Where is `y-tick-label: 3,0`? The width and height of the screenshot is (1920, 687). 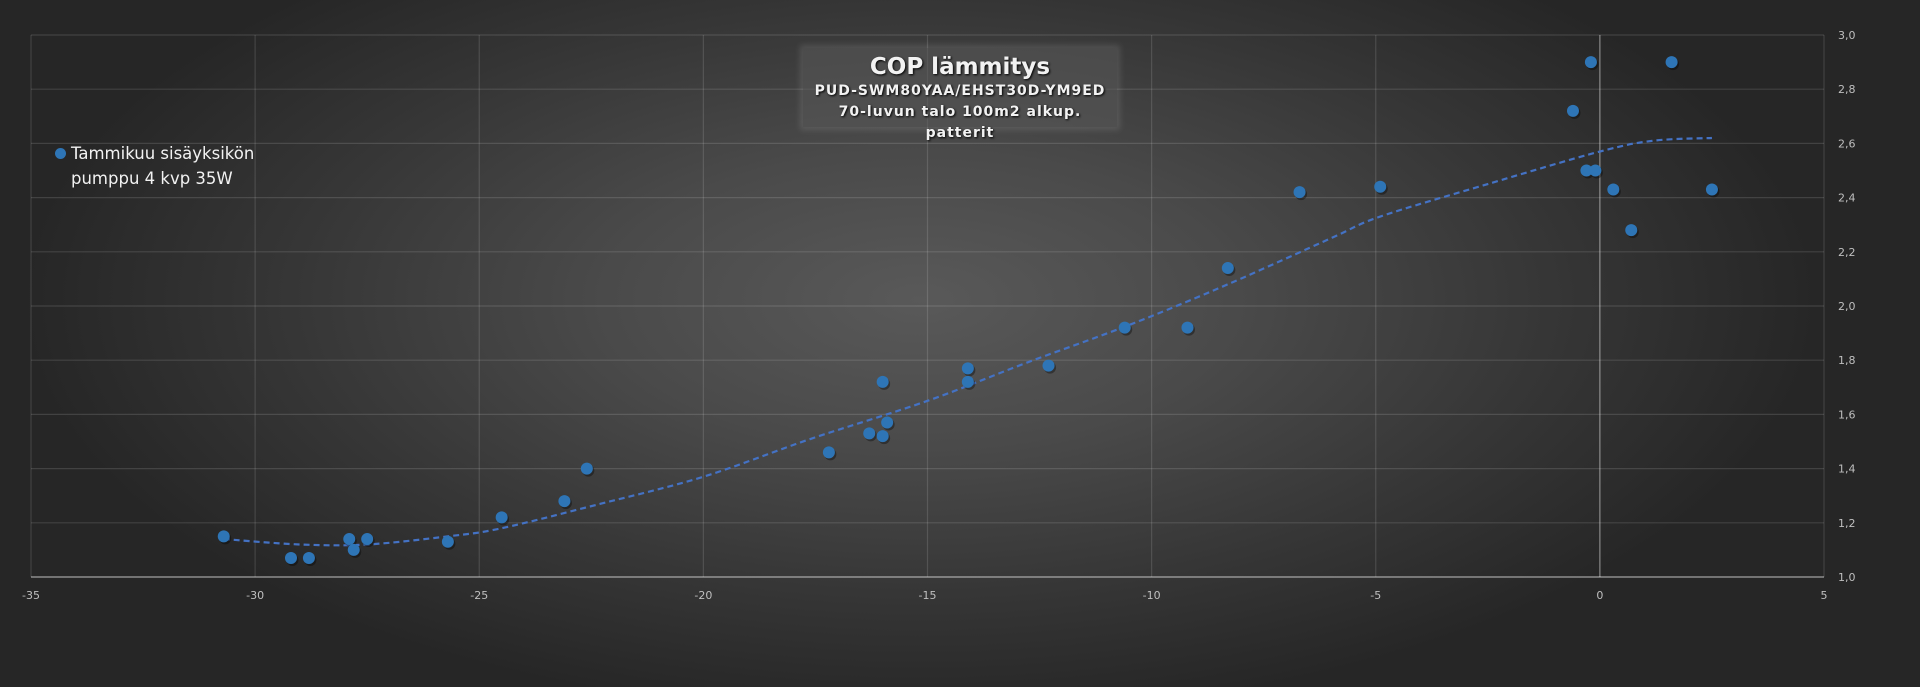
y-tick-label: 3,0 is located at coordinates (1847, 35).